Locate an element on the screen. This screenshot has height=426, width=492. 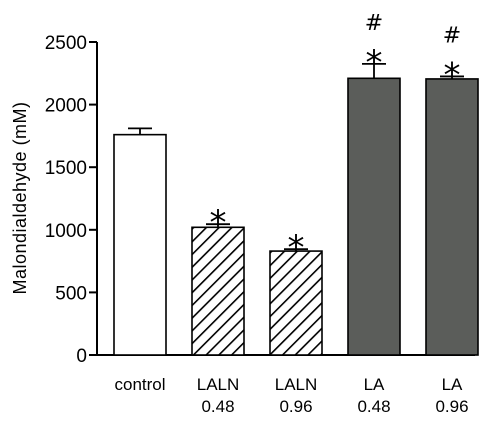
y-ticks: 0 500 1000 1500 2000 2500 is located at coordinates (71, 200).